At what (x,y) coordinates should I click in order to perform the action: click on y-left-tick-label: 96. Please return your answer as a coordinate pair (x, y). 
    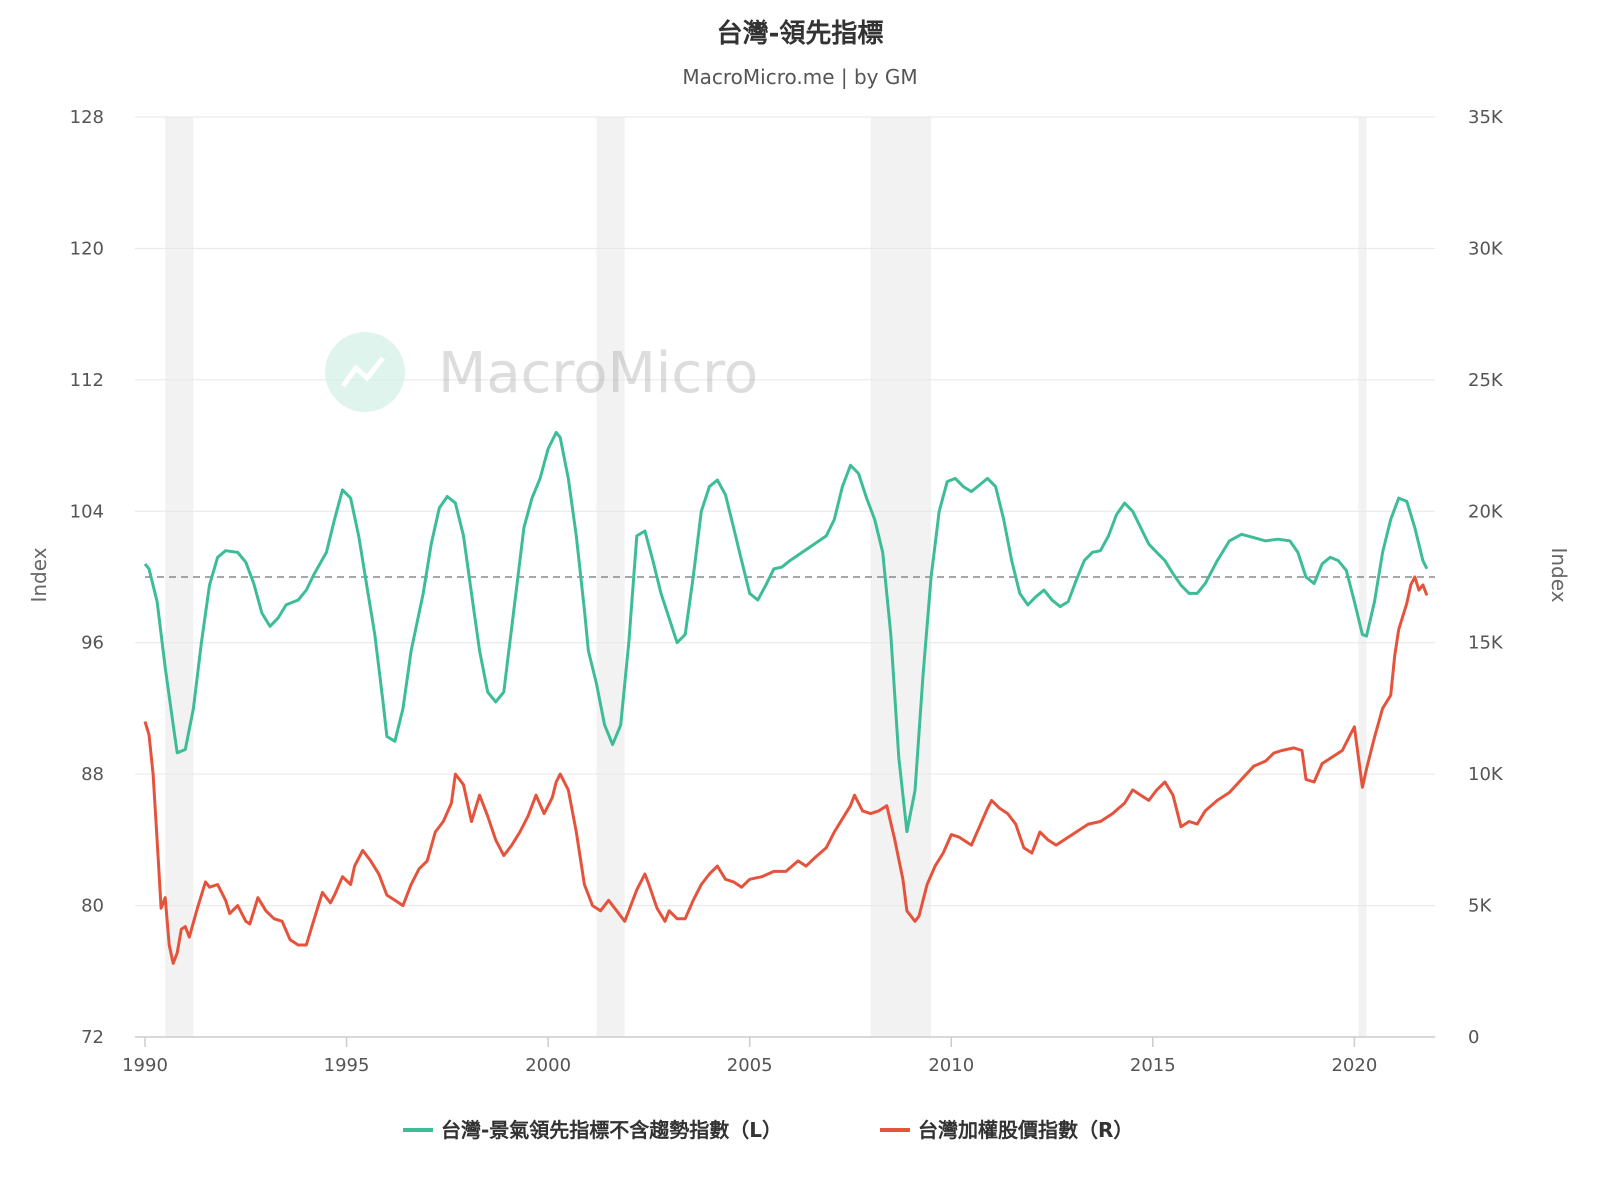
    Looking at the image, I should click on (92, 643).